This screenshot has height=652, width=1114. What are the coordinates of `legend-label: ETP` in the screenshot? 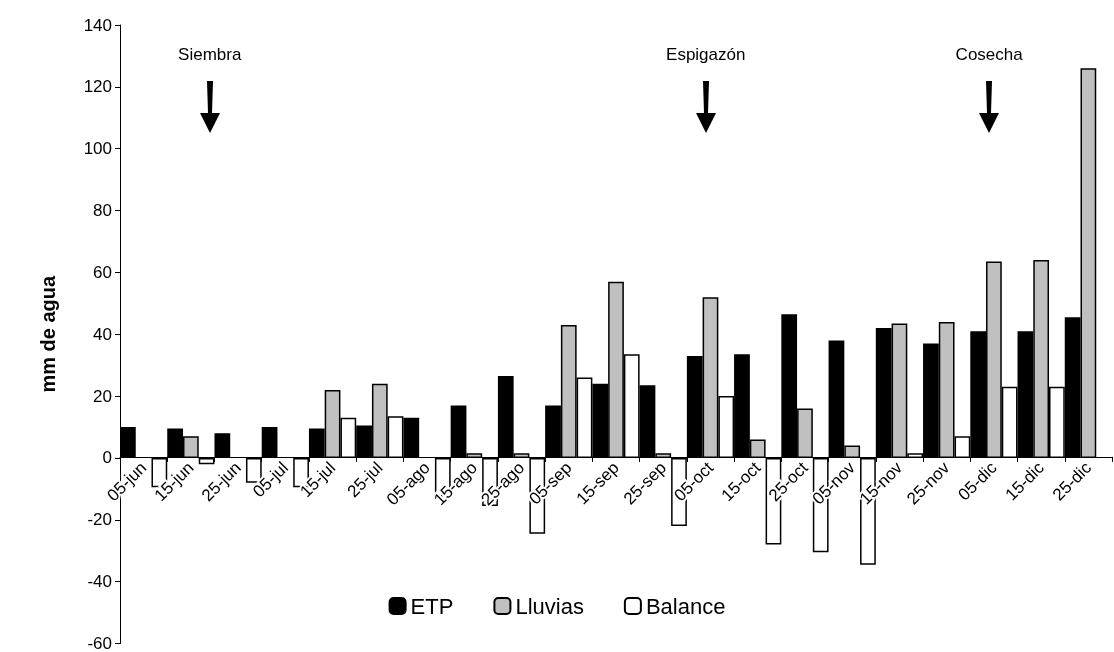 It's located at (432, 606).